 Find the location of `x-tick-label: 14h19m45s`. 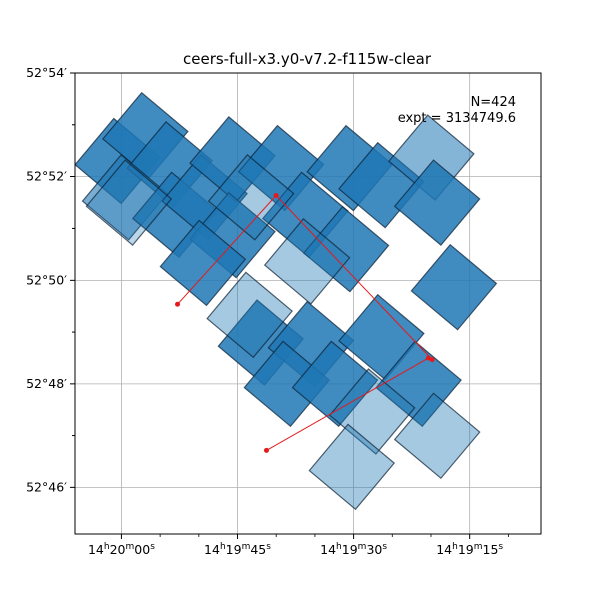

x-tick-label: 14h19m45s is located at coordinates (237, 549).